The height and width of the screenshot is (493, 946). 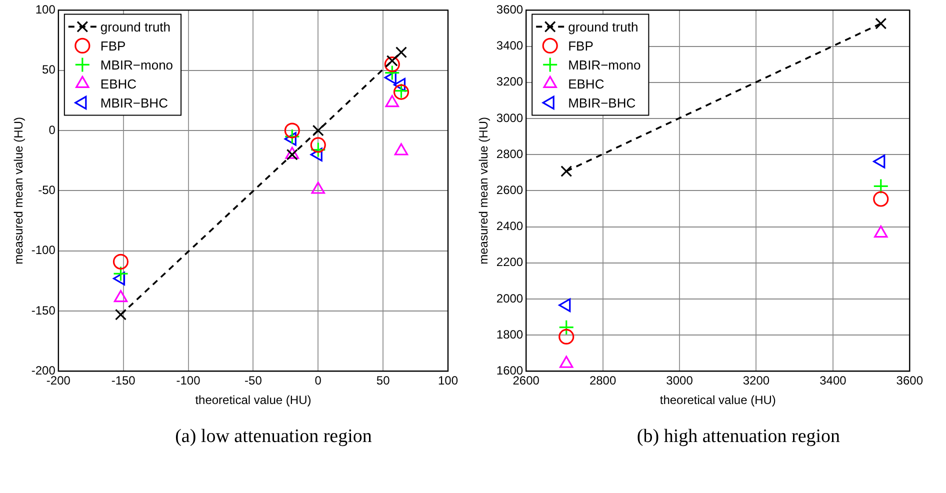 I want to click on x-tick-label: 3400, so click(x=833, y=381).